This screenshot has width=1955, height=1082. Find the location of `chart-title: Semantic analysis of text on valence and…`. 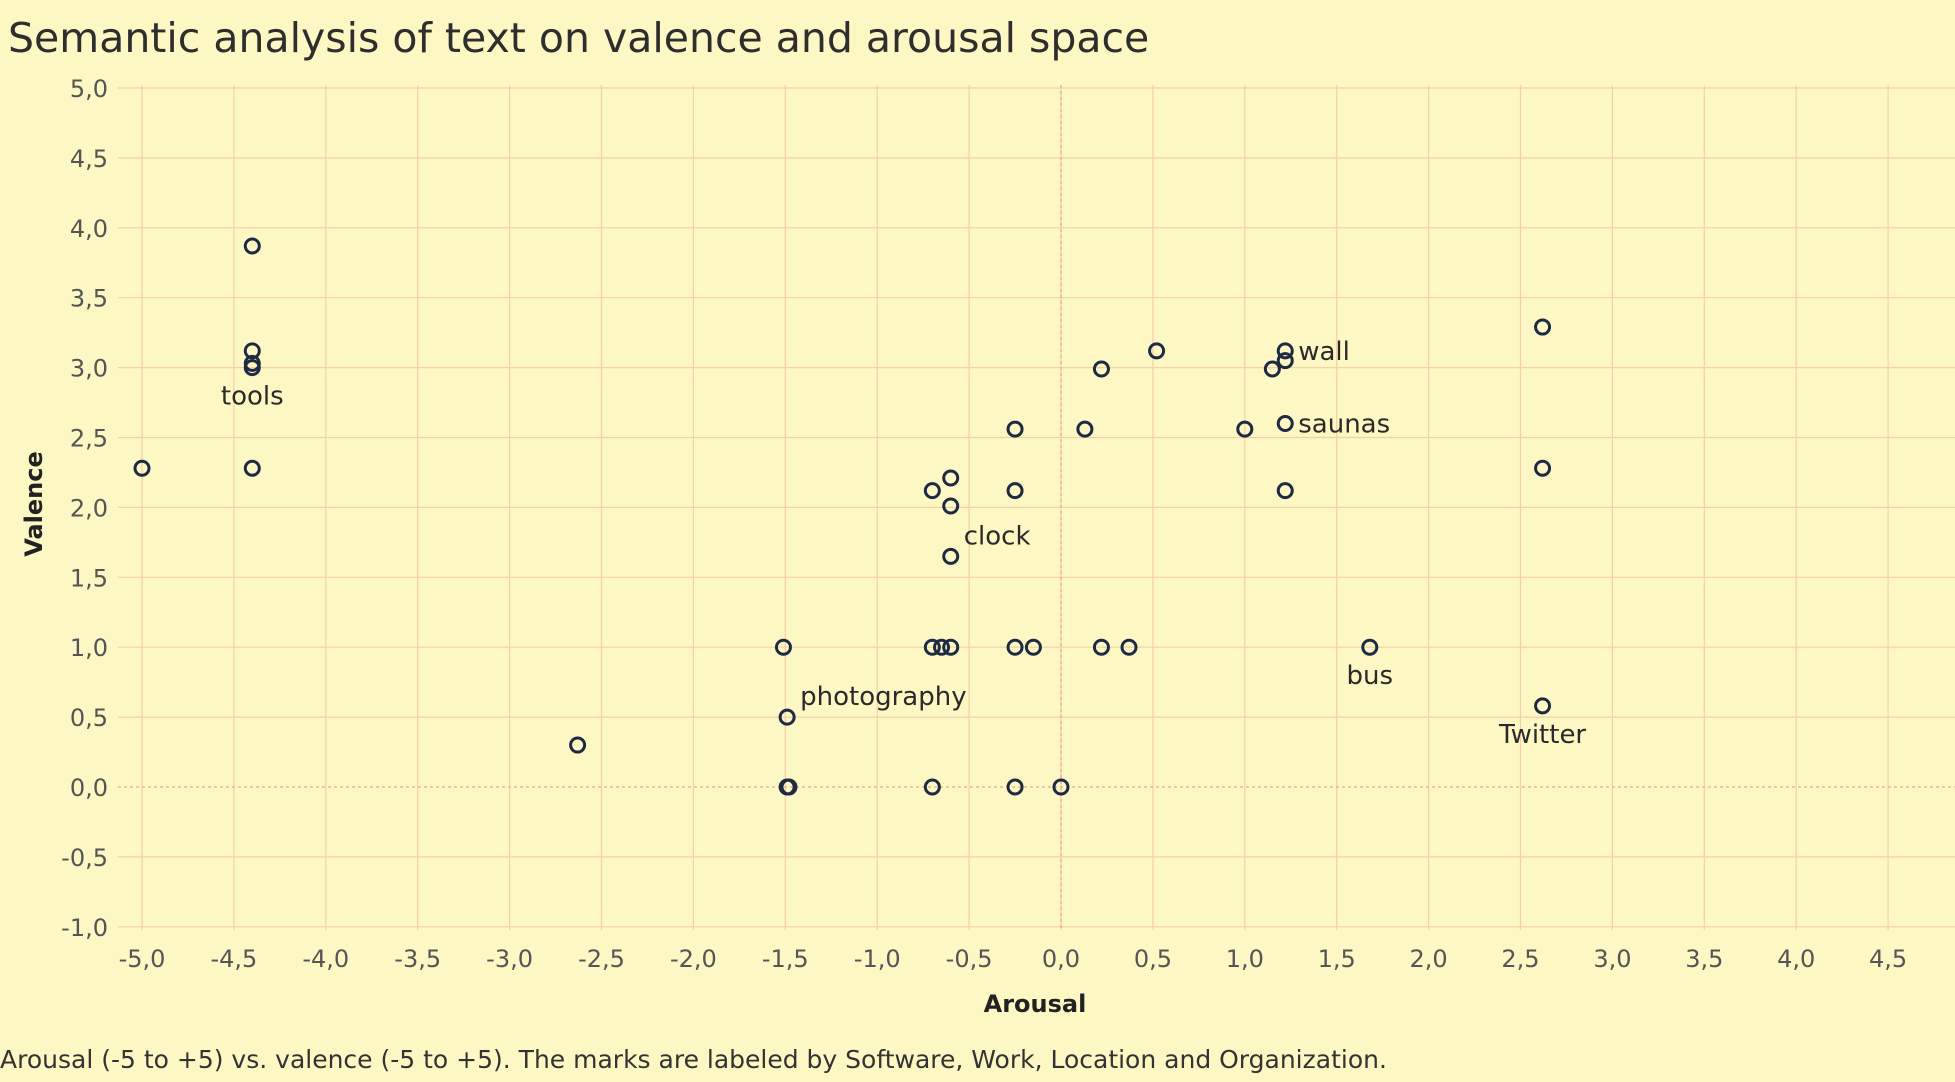

chart-title: Semantic analysis of text on valence and… is located at coordinates (579, 38).